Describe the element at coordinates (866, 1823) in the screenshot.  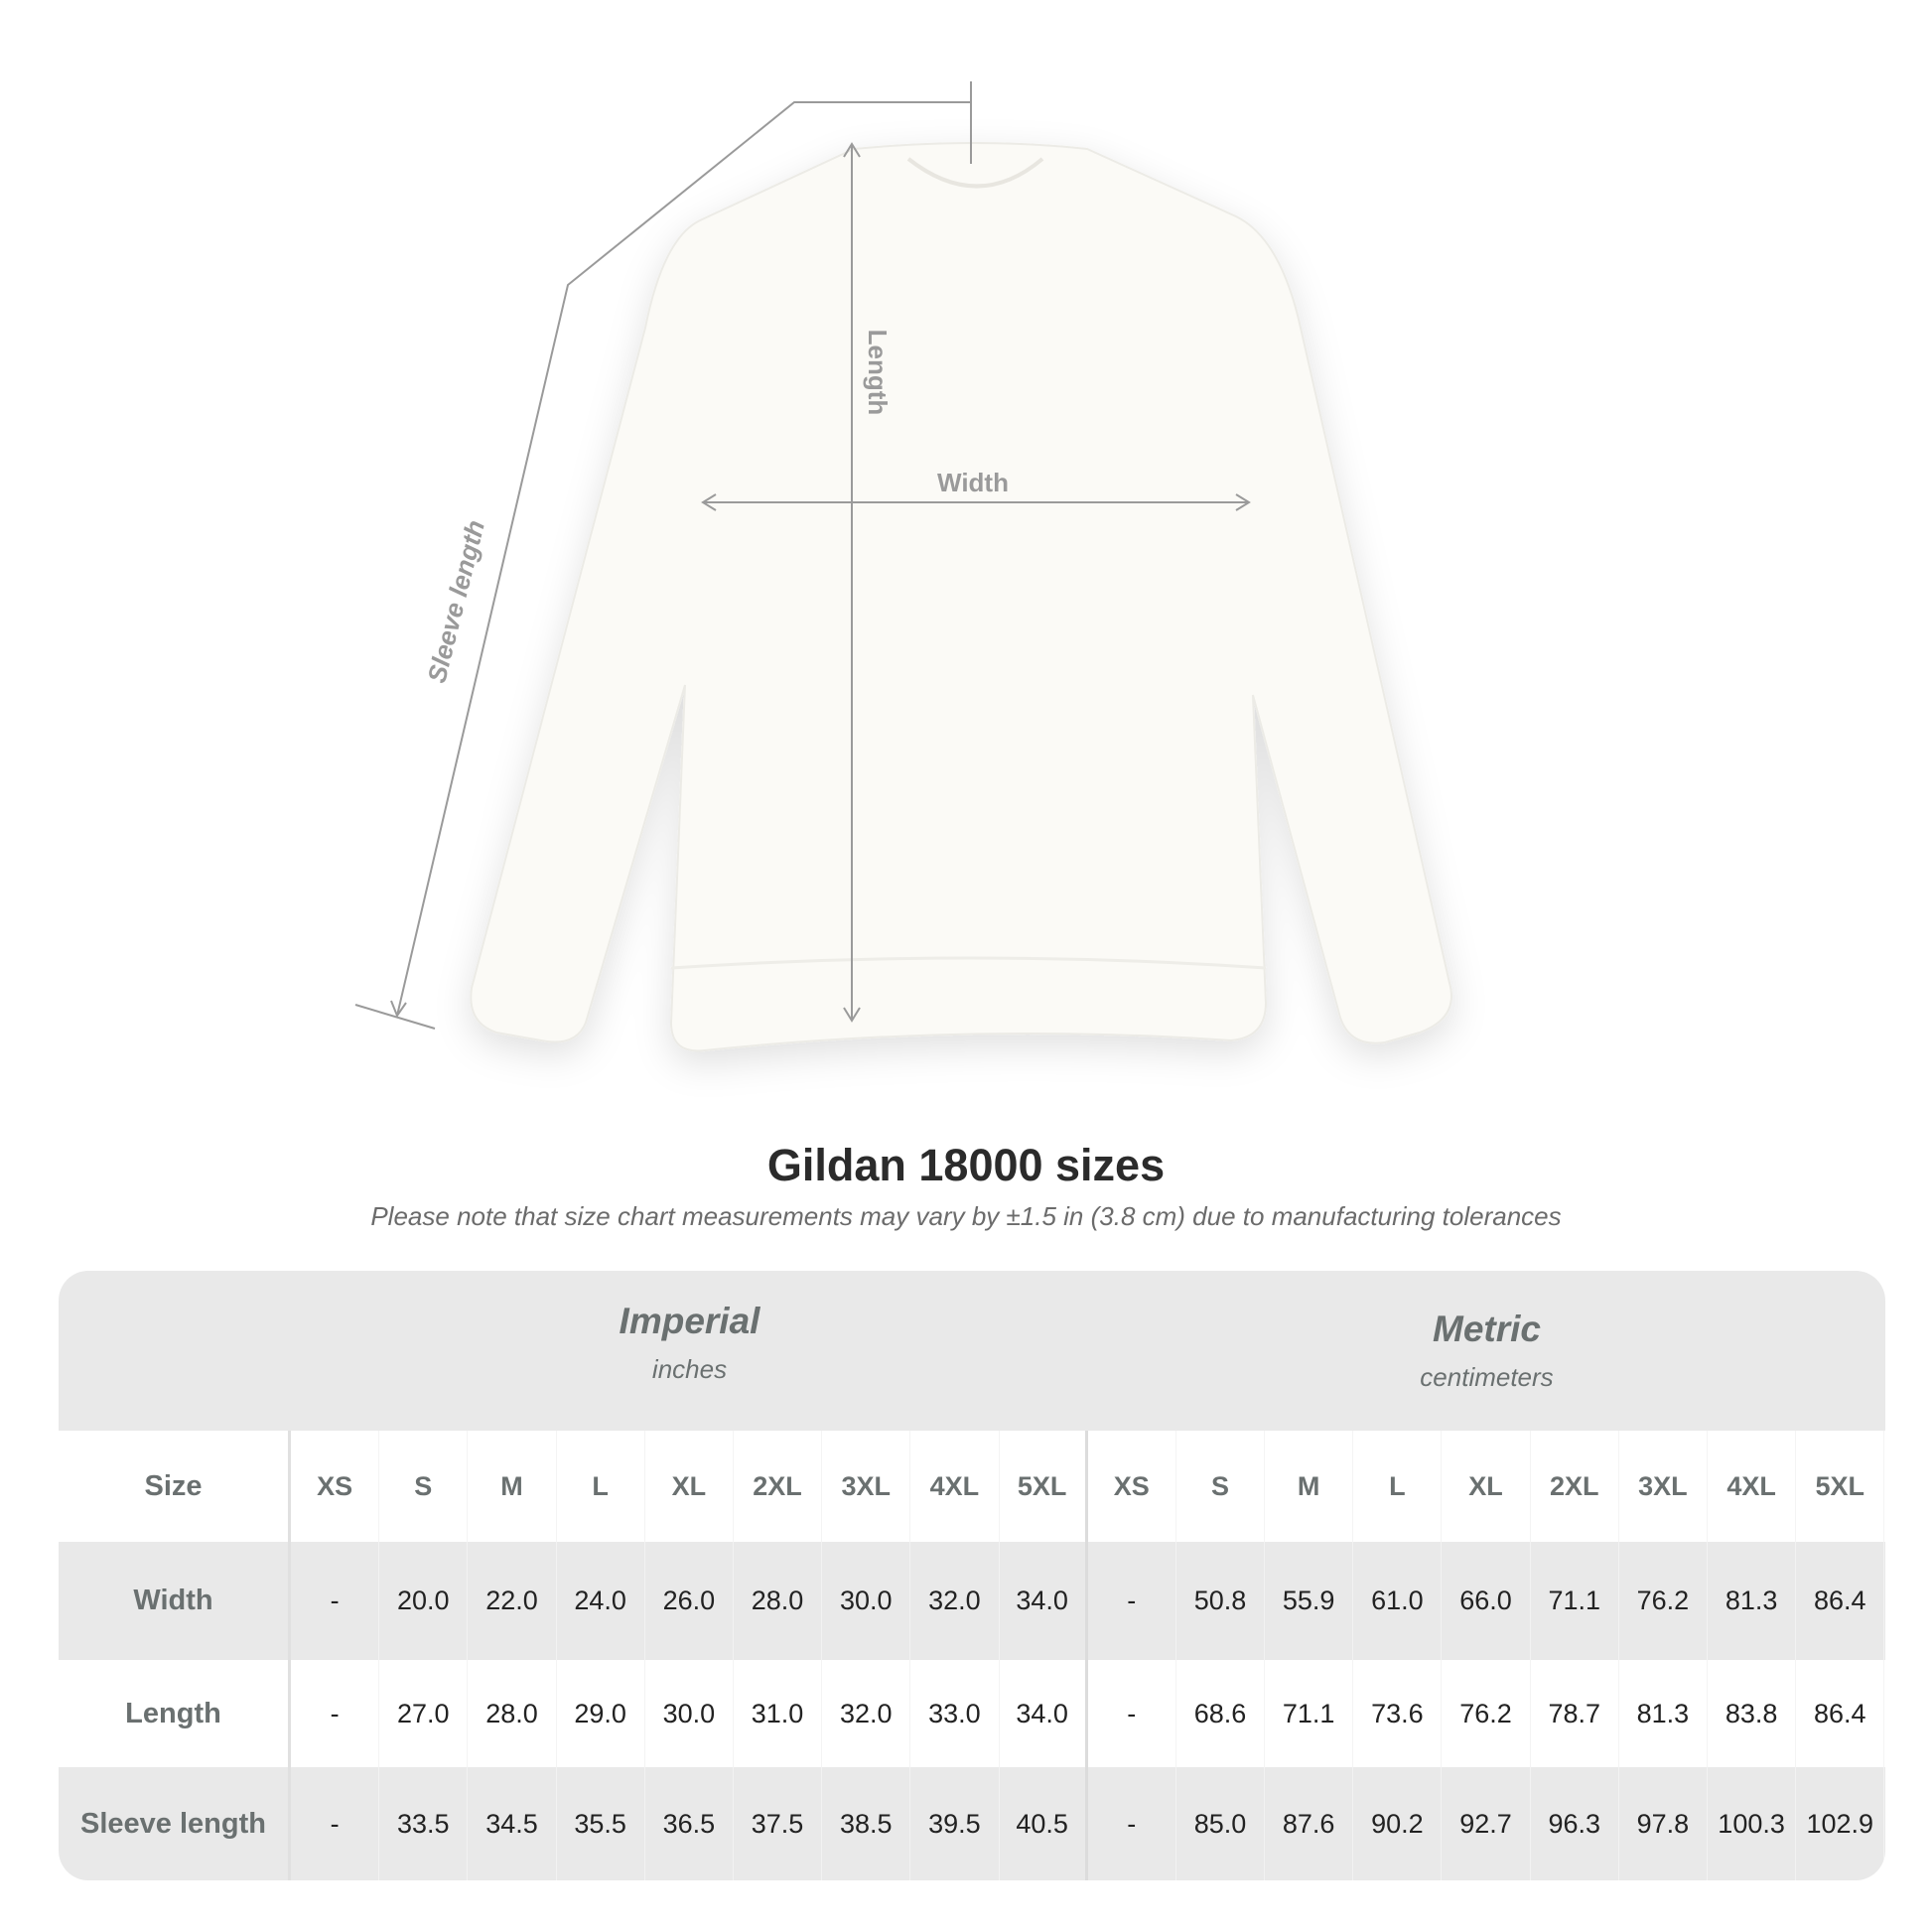
I see `table-cell: 38.5` at that location.